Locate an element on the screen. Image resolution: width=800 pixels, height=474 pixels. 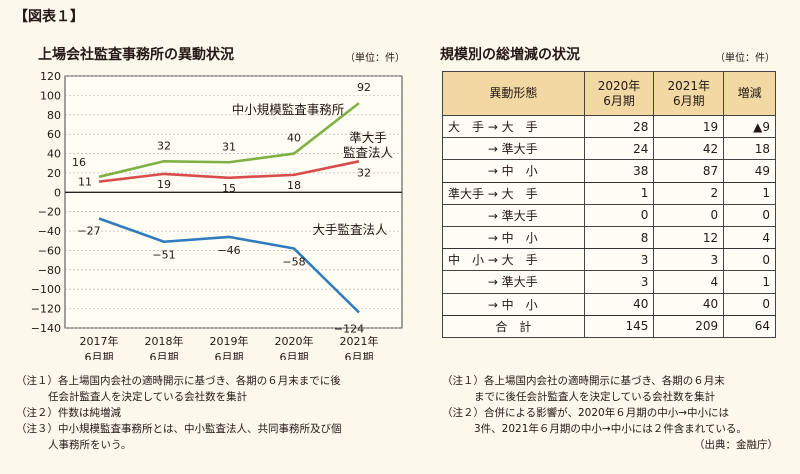
total-label: 合 計 is located at coordinates (513, 326).